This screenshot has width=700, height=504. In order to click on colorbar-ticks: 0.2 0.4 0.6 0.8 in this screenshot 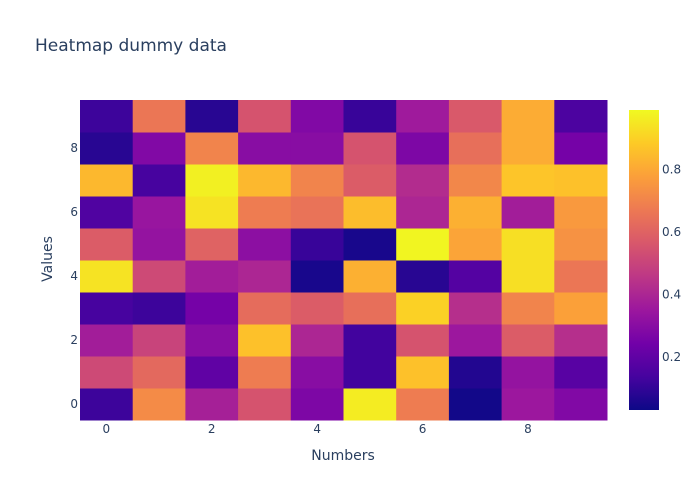, I will do `click(671, 263)`.